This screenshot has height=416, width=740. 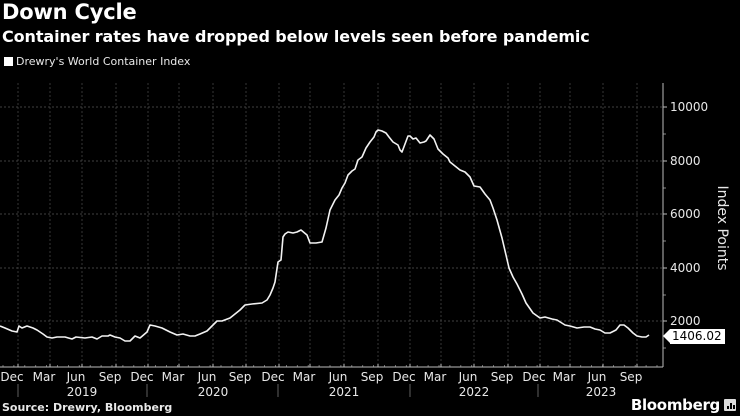 I want to click on chart-icon, so click(x=730, y=405).